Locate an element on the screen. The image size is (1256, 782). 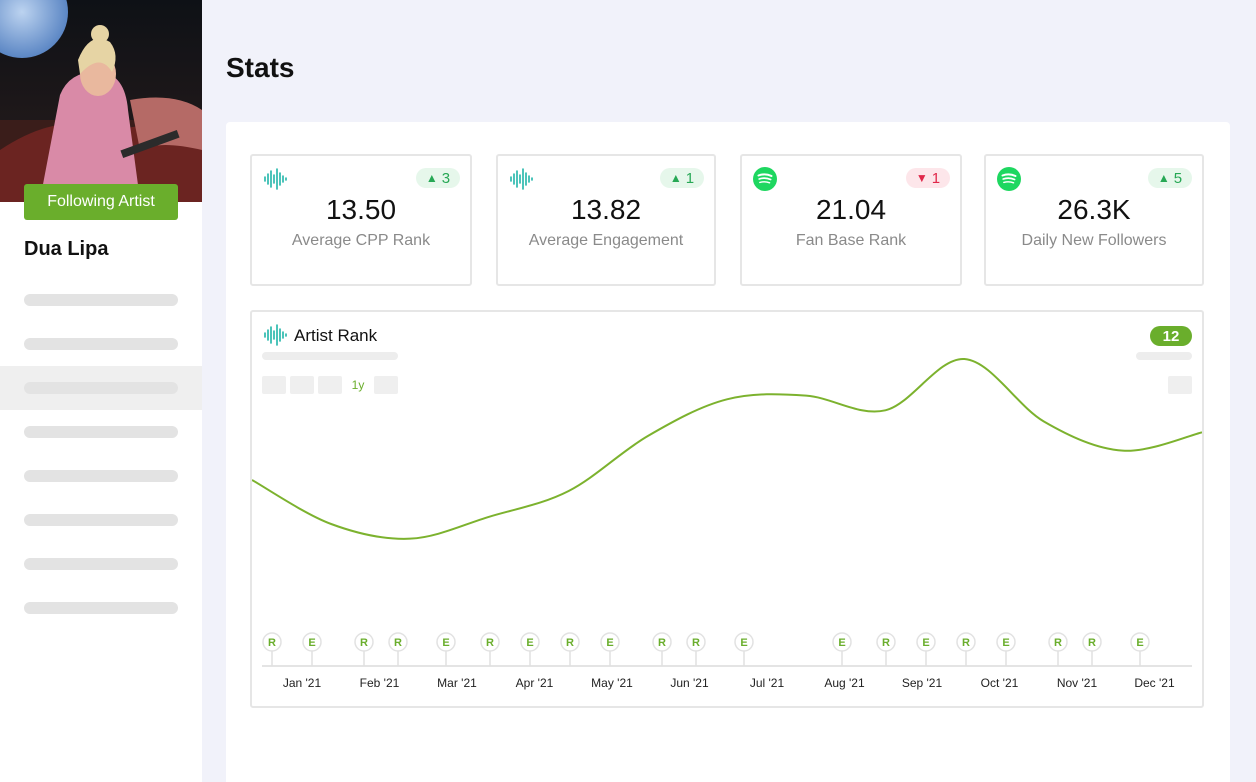
arrow-down-icon: ▼ is located at coordinates (921, 178).